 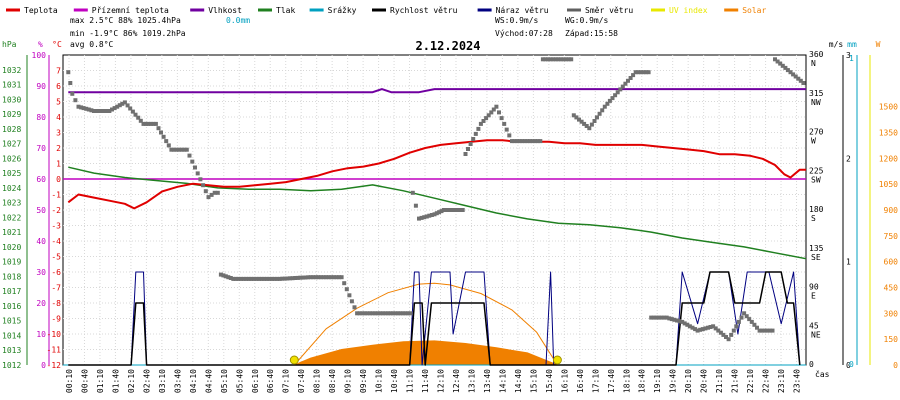 I want to click on x-tick-label: 04:10, so click(x=193, y=381).